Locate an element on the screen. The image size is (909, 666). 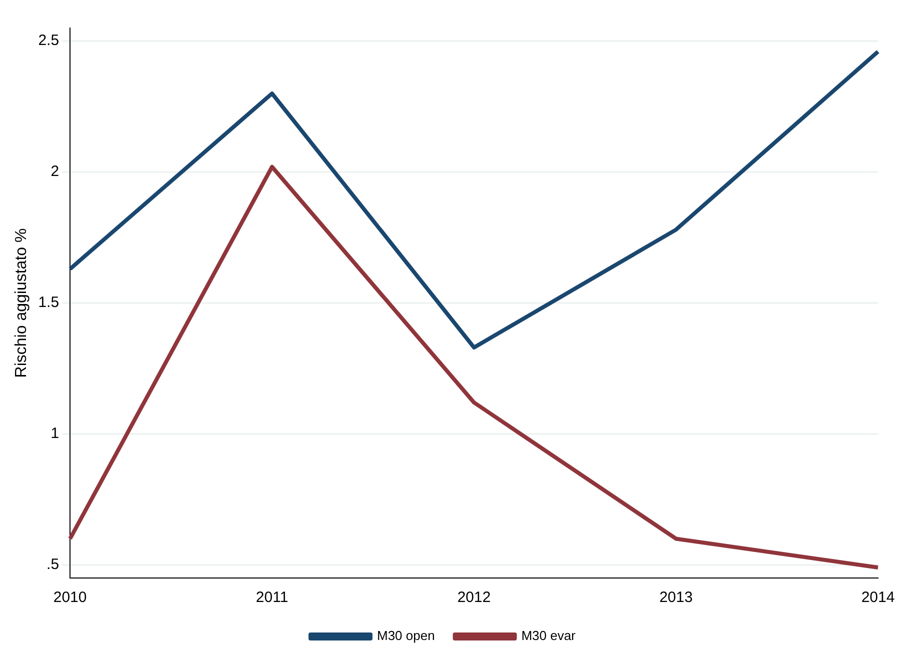
legend-label: M30 open is located at coordinates (405, 636).